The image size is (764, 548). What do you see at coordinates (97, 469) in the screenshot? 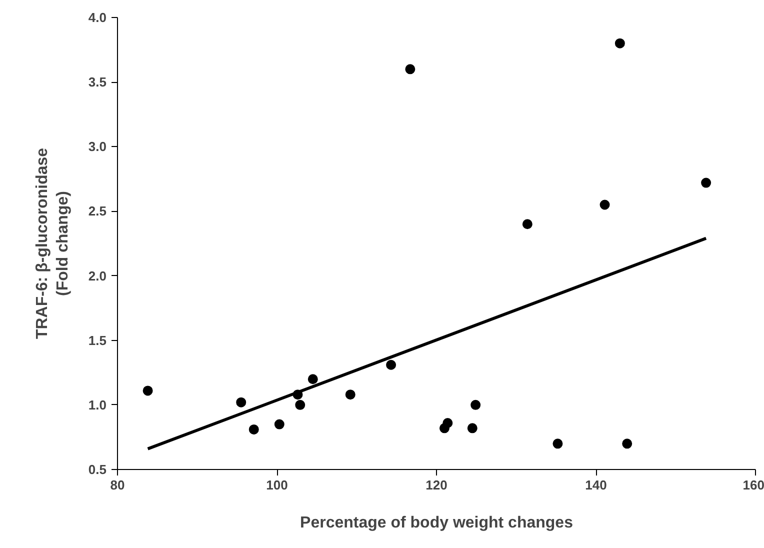
I see `y-tick-label: 0.5` at bounding box center [97, 469].